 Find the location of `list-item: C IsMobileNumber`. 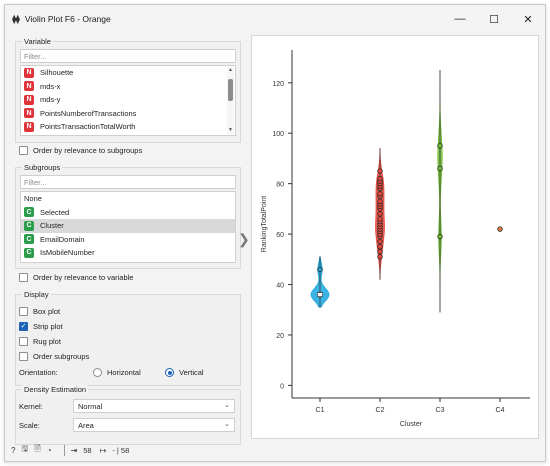

list-item: C IsMobileNumber is located at coordinates (128, 253).